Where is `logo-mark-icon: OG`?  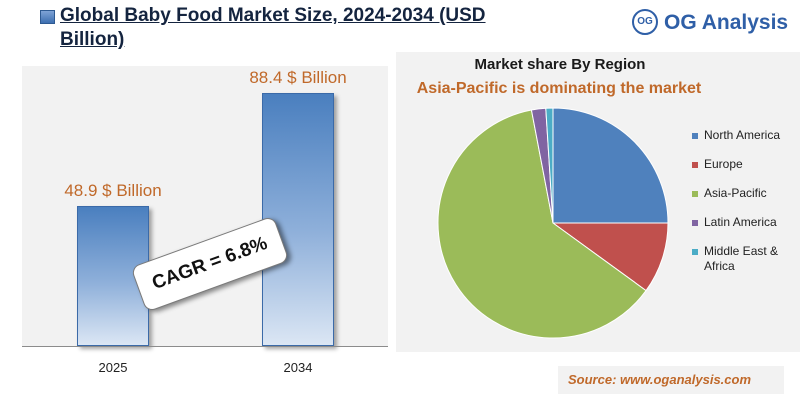
logo-mark-icon: OG is located at coordinates (645, 22).